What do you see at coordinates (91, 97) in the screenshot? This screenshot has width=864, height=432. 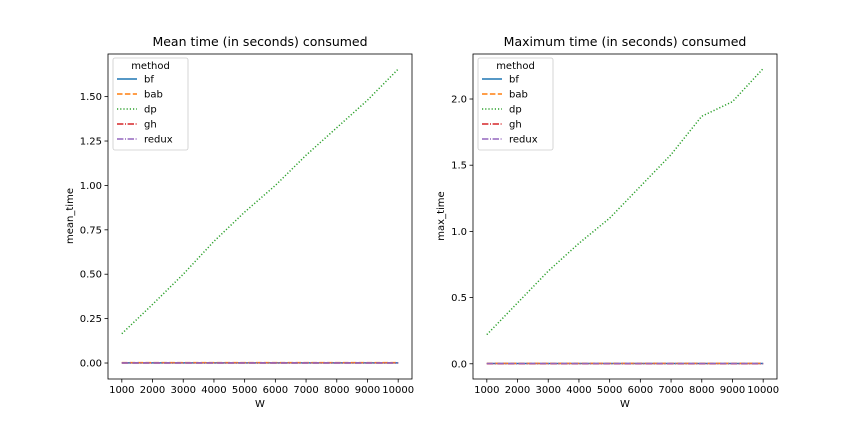 I see `y-tick-label: 1.50` at bounding box center [91, 97].